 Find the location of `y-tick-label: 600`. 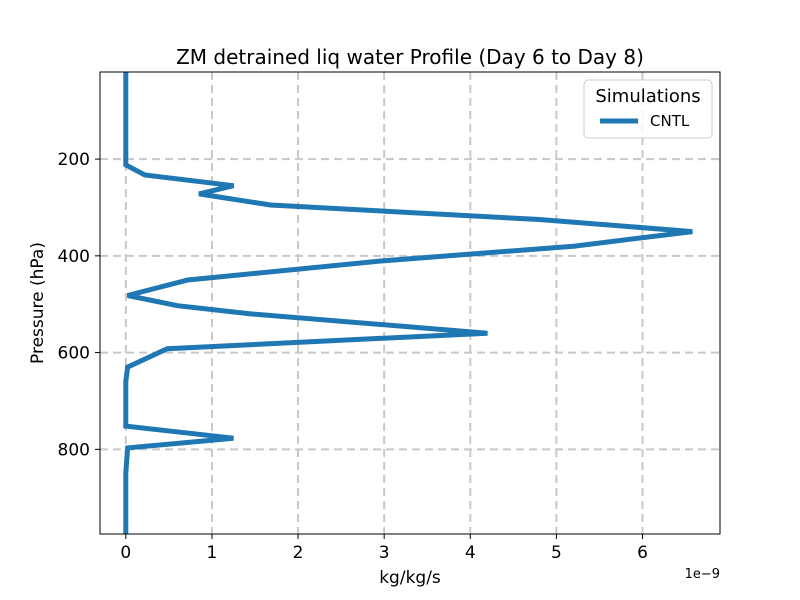

y-tick-label: 600 is located at coordinates (74, 354).